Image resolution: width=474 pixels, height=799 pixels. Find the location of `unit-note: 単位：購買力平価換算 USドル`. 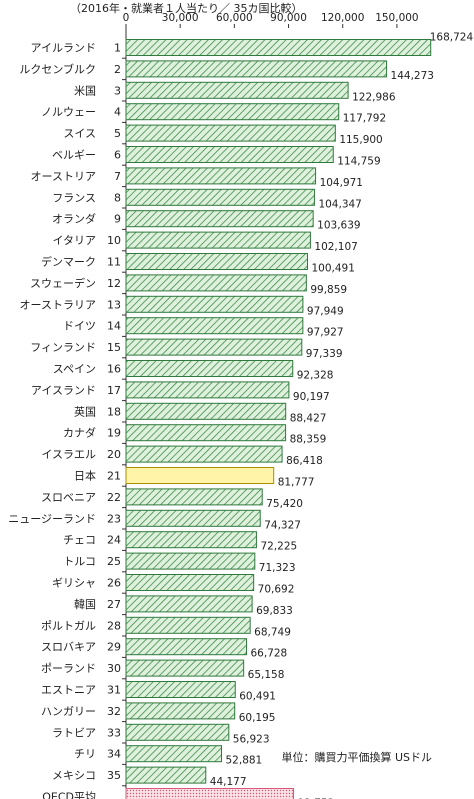

unit-note: 単位：購買力平価換算 USドル is located at coordinates (356, 757).